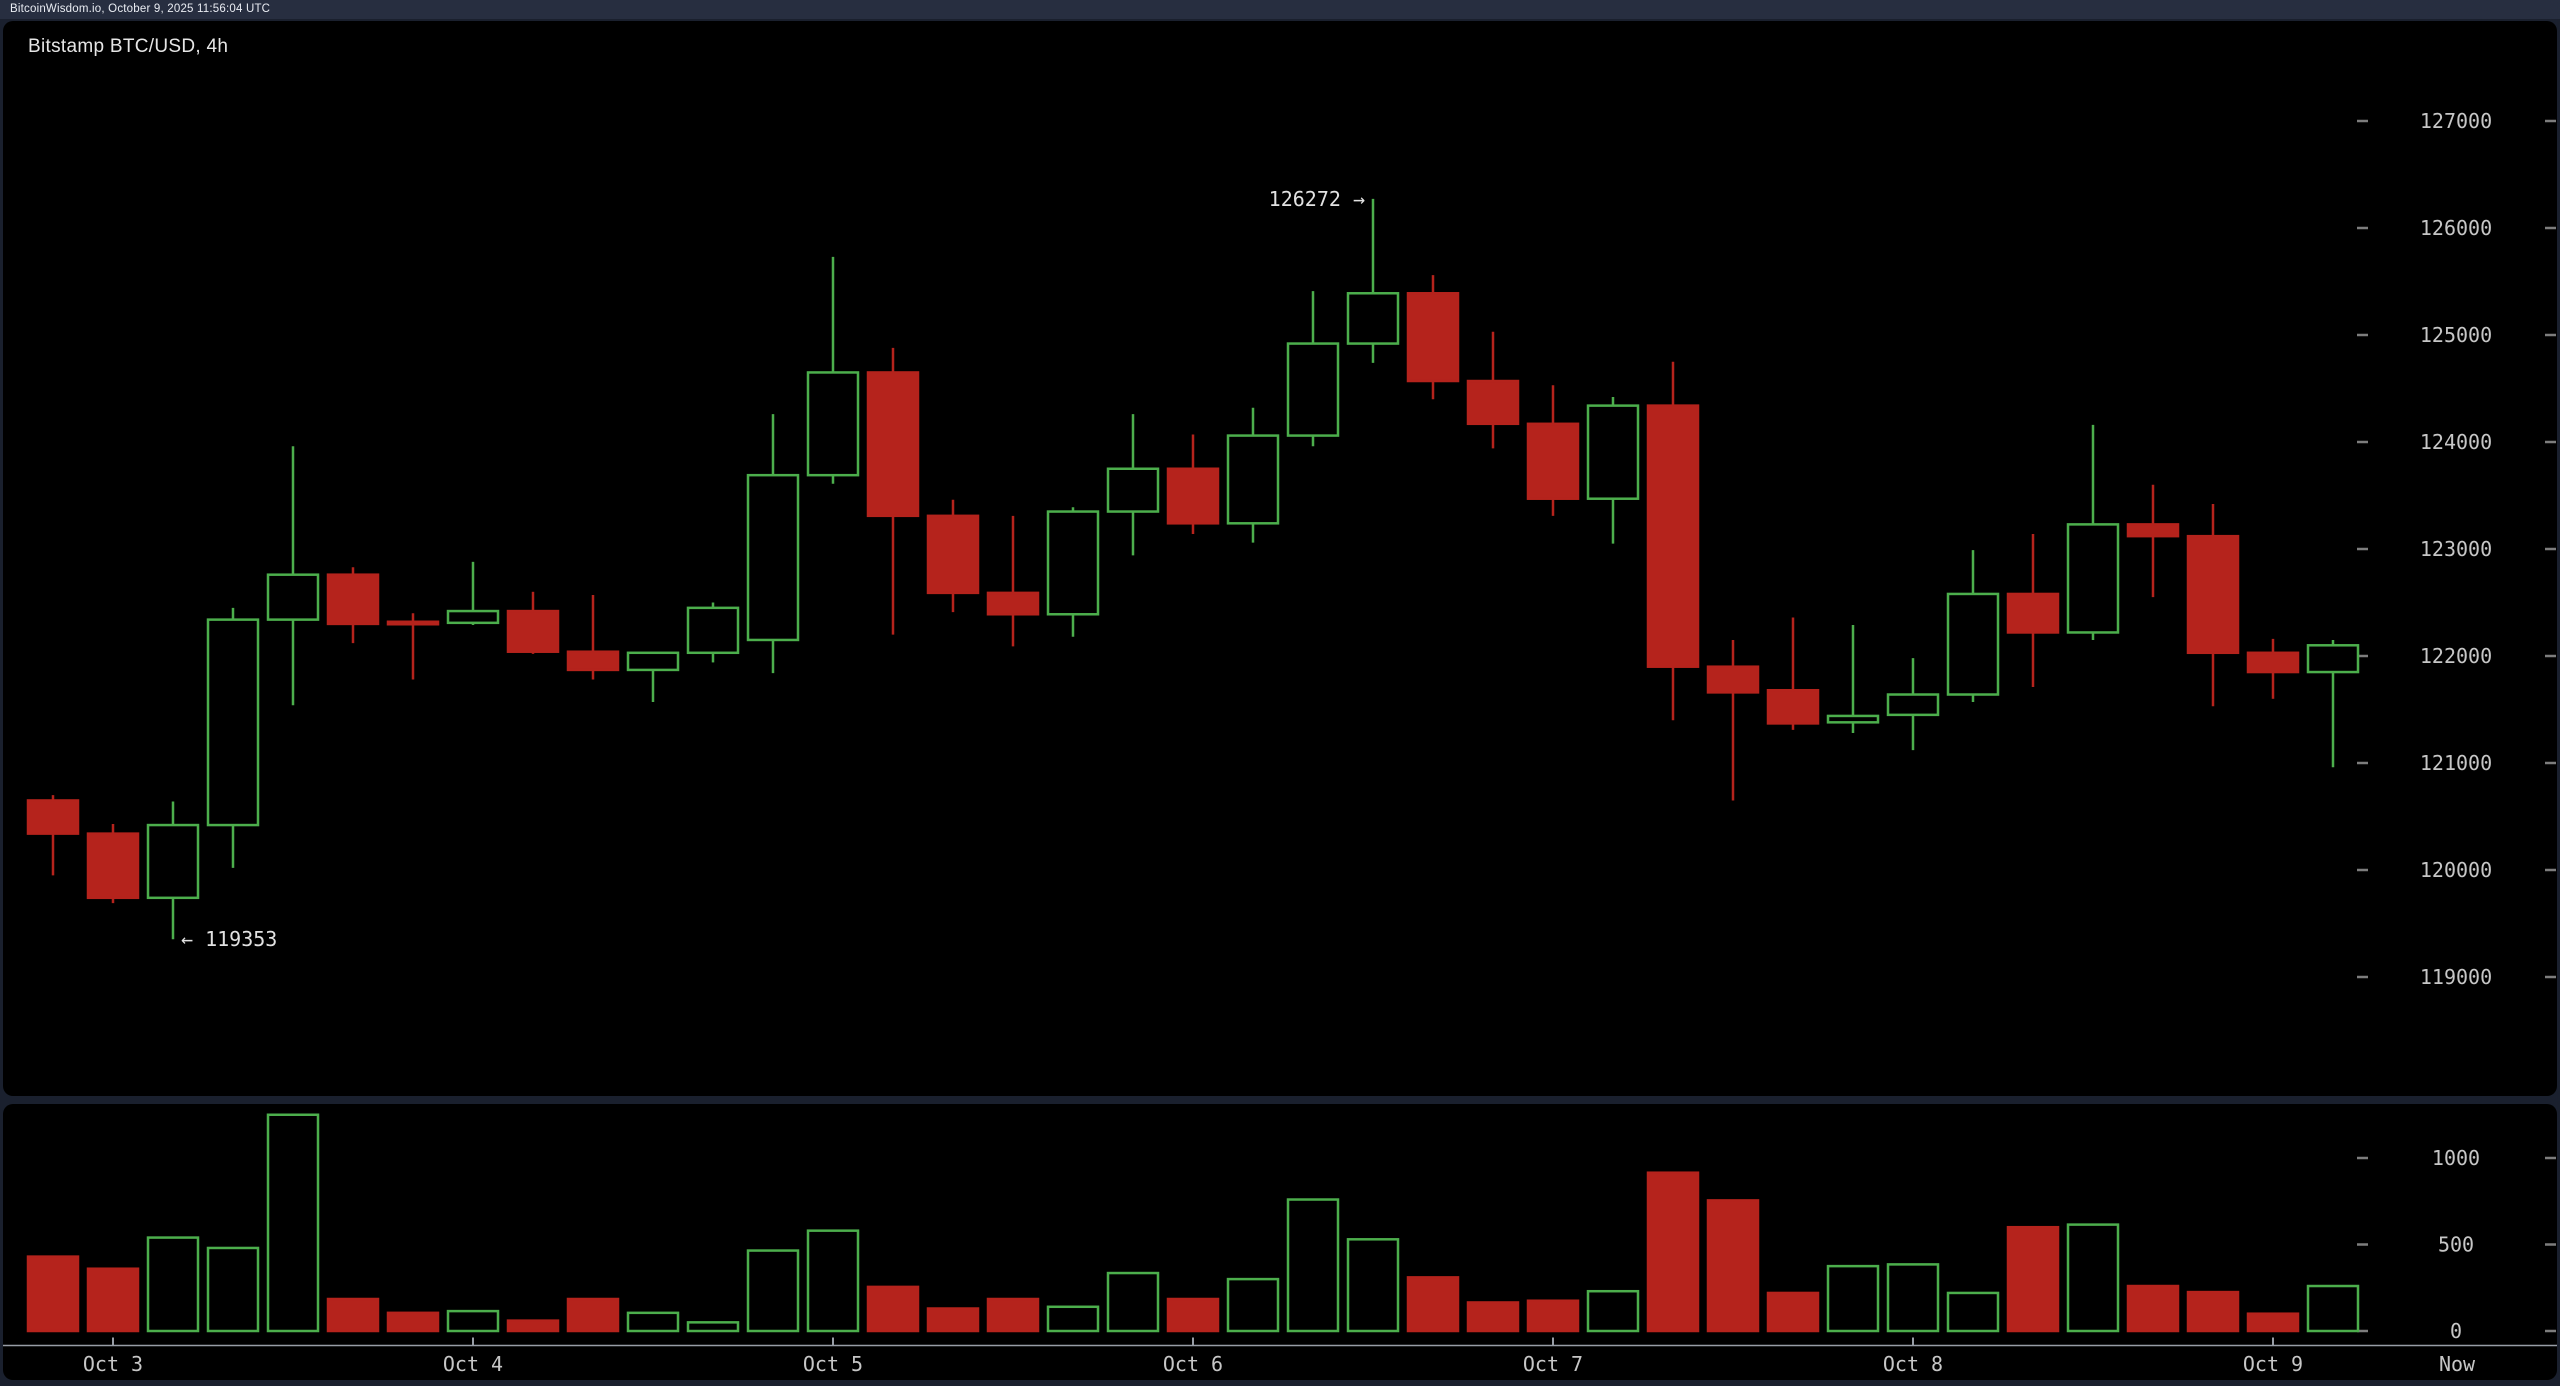 The image size is (2560, 1386). Describe the element at coordinates (2456, 442) in the screenshot. I see `price-axis-label: 124000` at that location.